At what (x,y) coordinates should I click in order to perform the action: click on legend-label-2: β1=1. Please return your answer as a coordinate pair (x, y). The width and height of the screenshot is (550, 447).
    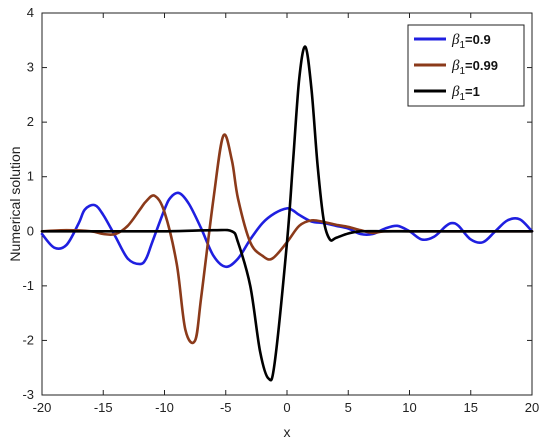
    Looking at the image, I should click on (465, 93).